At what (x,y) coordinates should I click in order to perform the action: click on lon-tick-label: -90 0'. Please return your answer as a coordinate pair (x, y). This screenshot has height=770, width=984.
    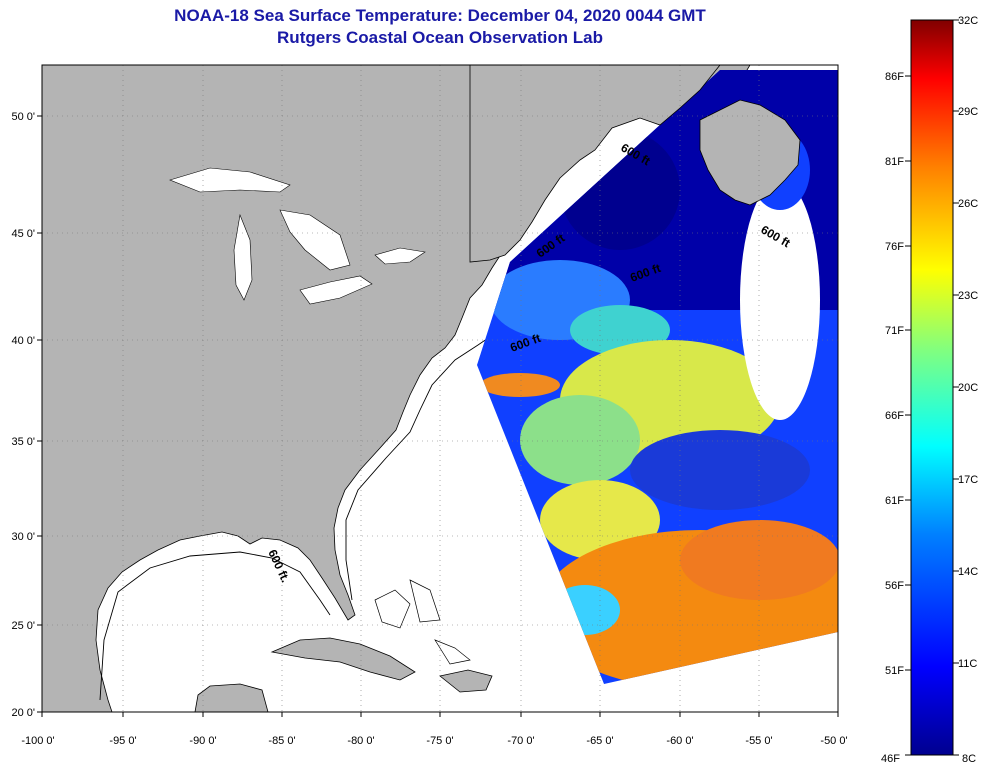
    Looking at the image, I should click on (202, 741).